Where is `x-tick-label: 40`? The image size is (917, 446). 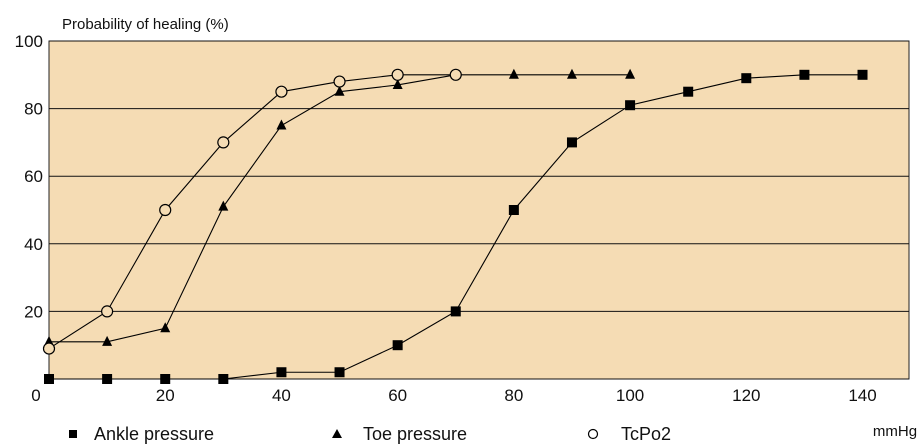
x-tick-label: 40 is located at coordinates (281, 395).